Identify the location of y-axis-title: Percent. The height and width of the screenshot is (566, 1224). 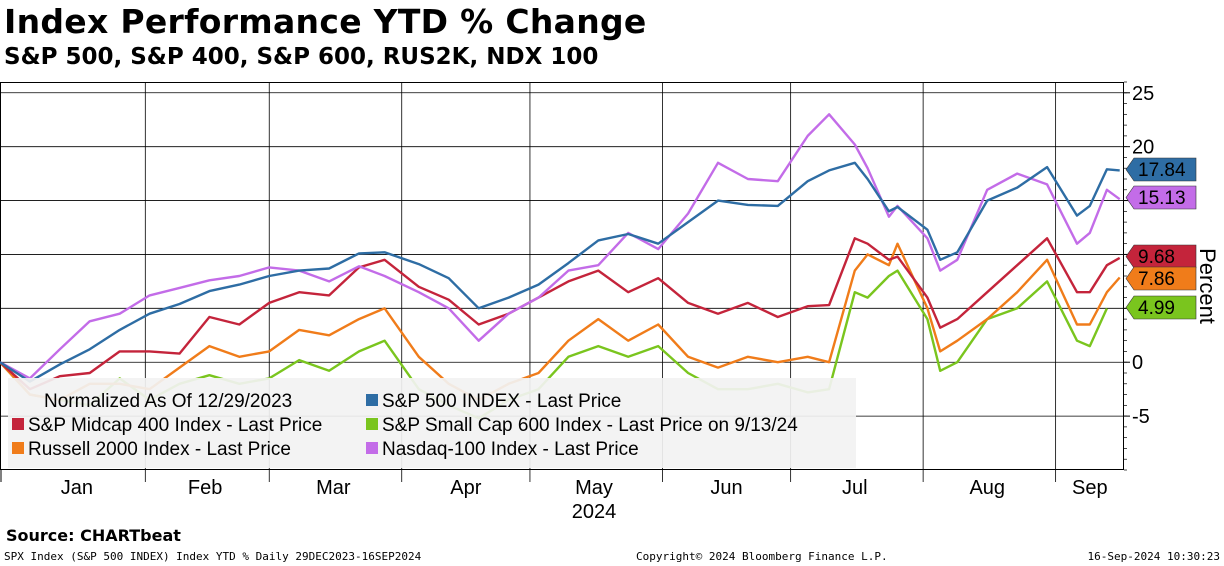
(1207, 286).